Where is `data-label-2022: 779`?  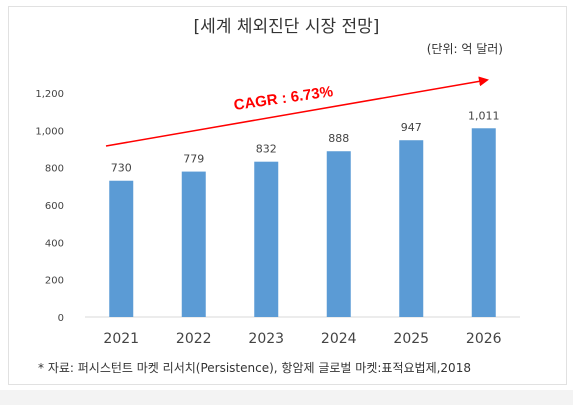
data-label-2022: 779 is located at coordinates (193, 159).